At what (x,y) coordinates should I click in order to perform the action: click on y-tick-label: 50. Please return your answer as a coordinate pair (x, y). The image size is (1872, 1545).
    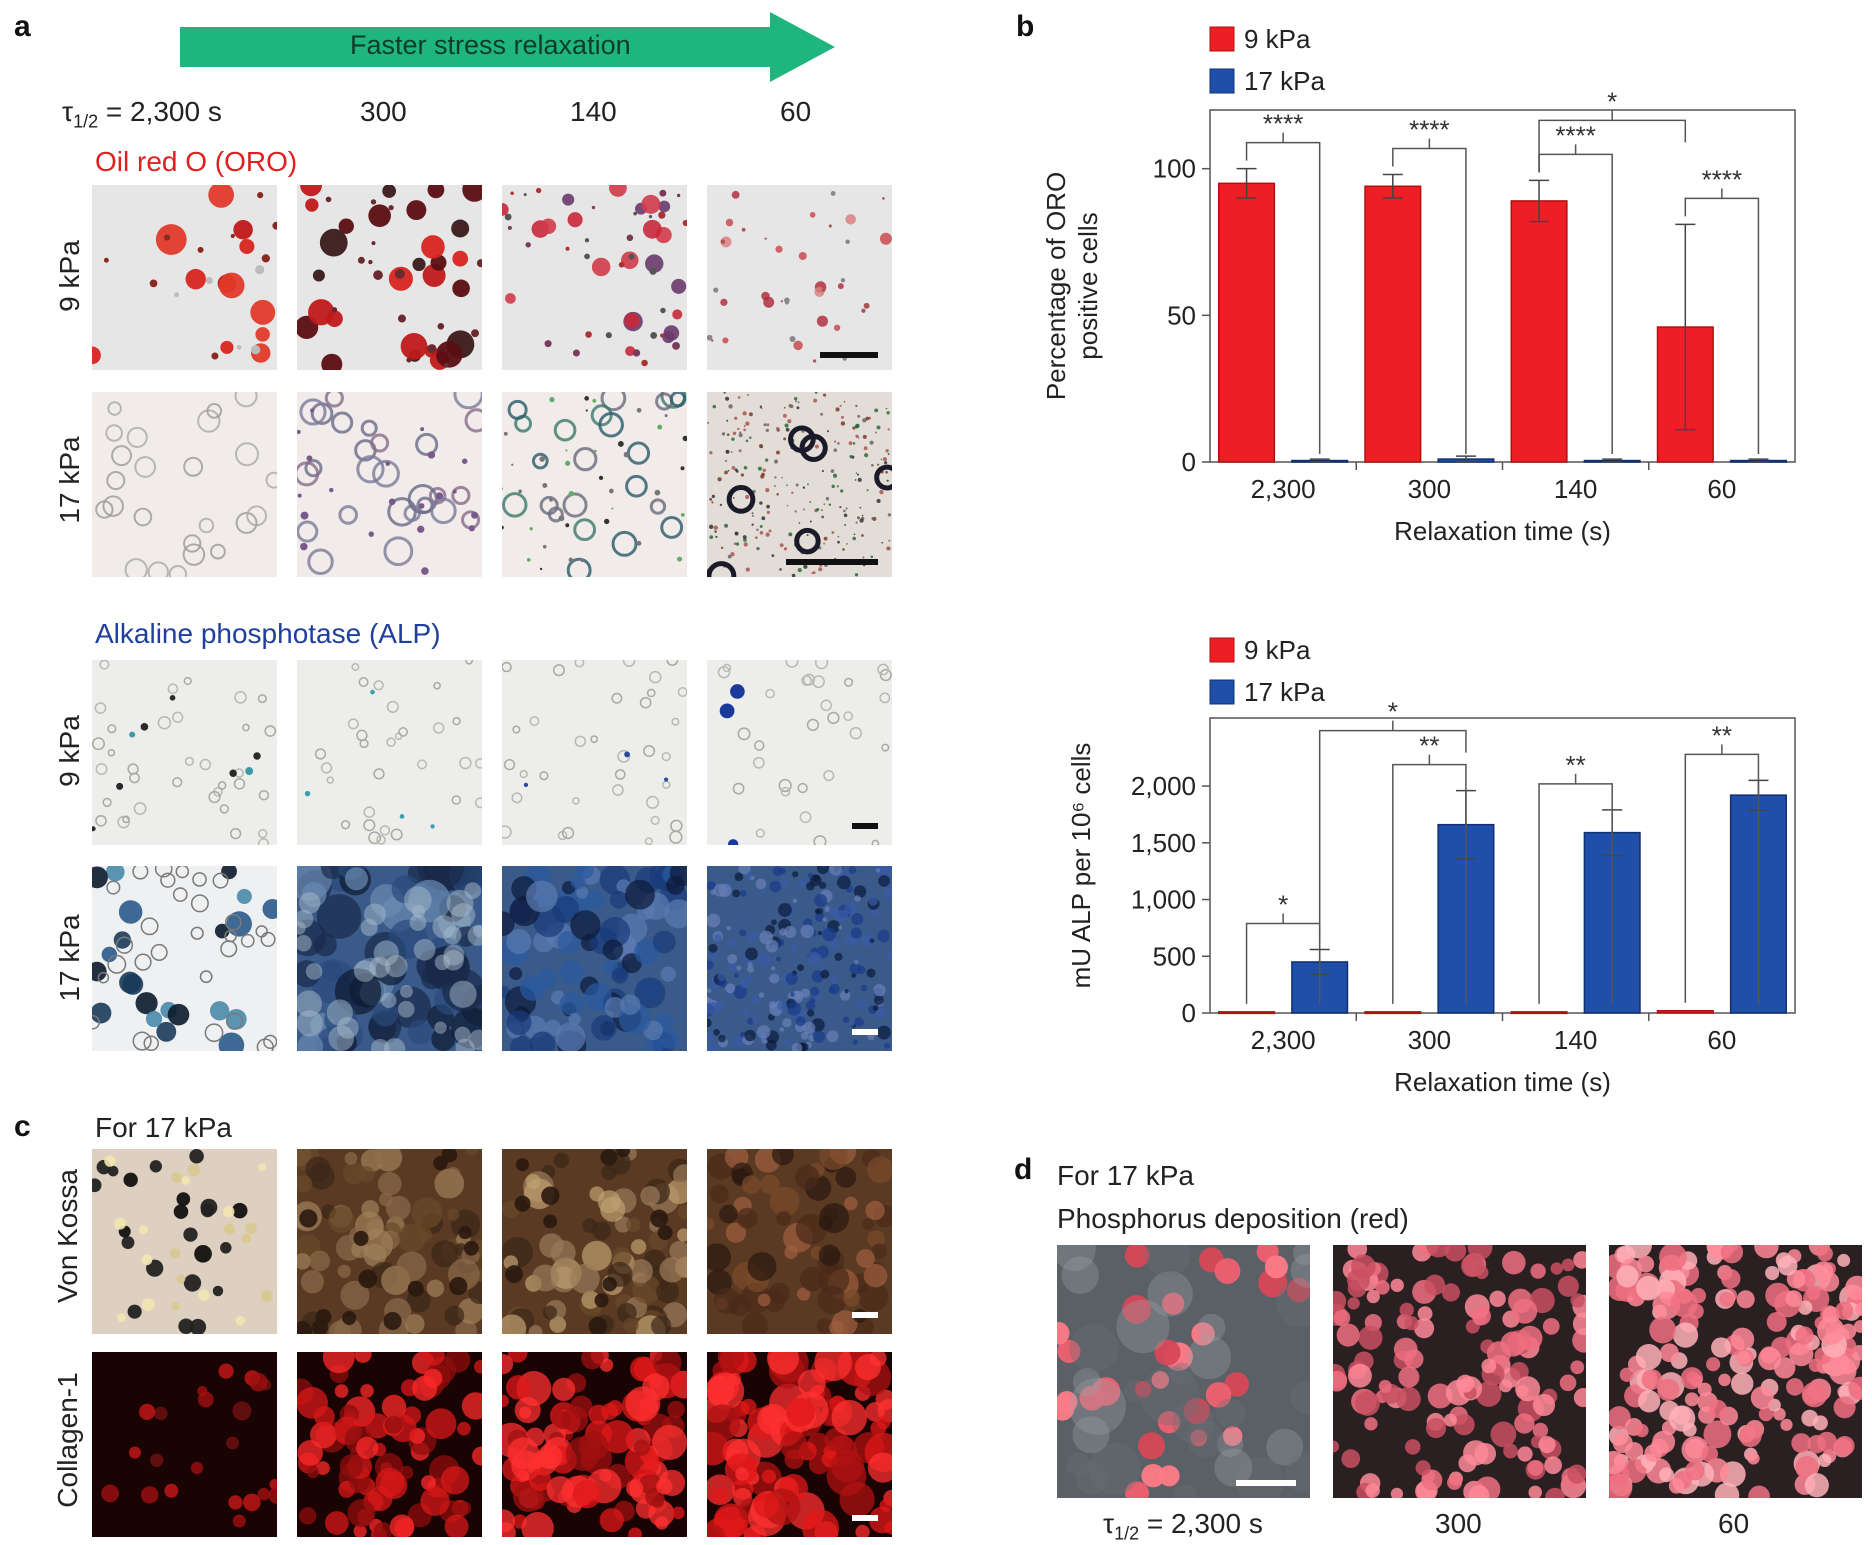
    Looking at the image, I should click on (1181, 315).